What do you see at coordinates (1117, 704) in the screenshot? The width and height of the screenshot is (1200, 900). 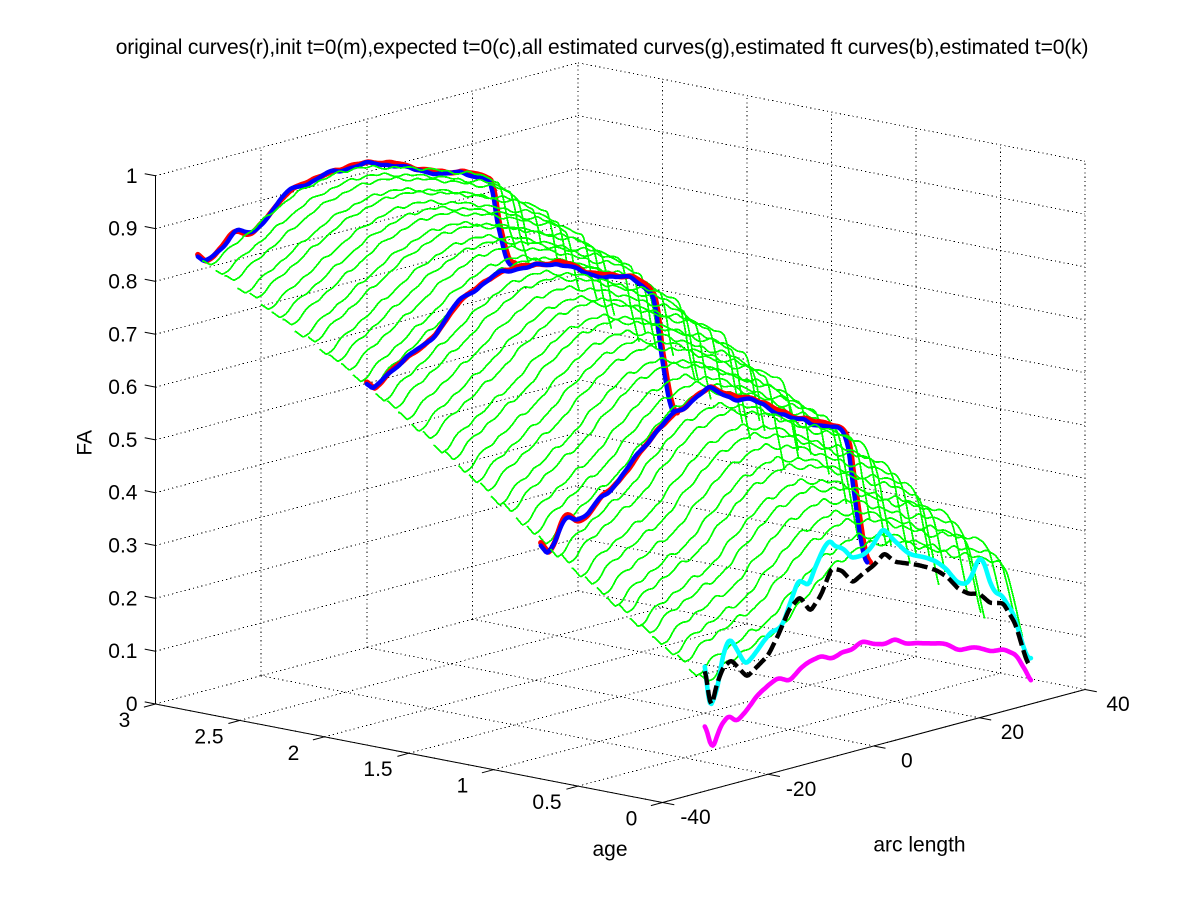 I see `svg-text: 40` at bounding box center [1117, 704].